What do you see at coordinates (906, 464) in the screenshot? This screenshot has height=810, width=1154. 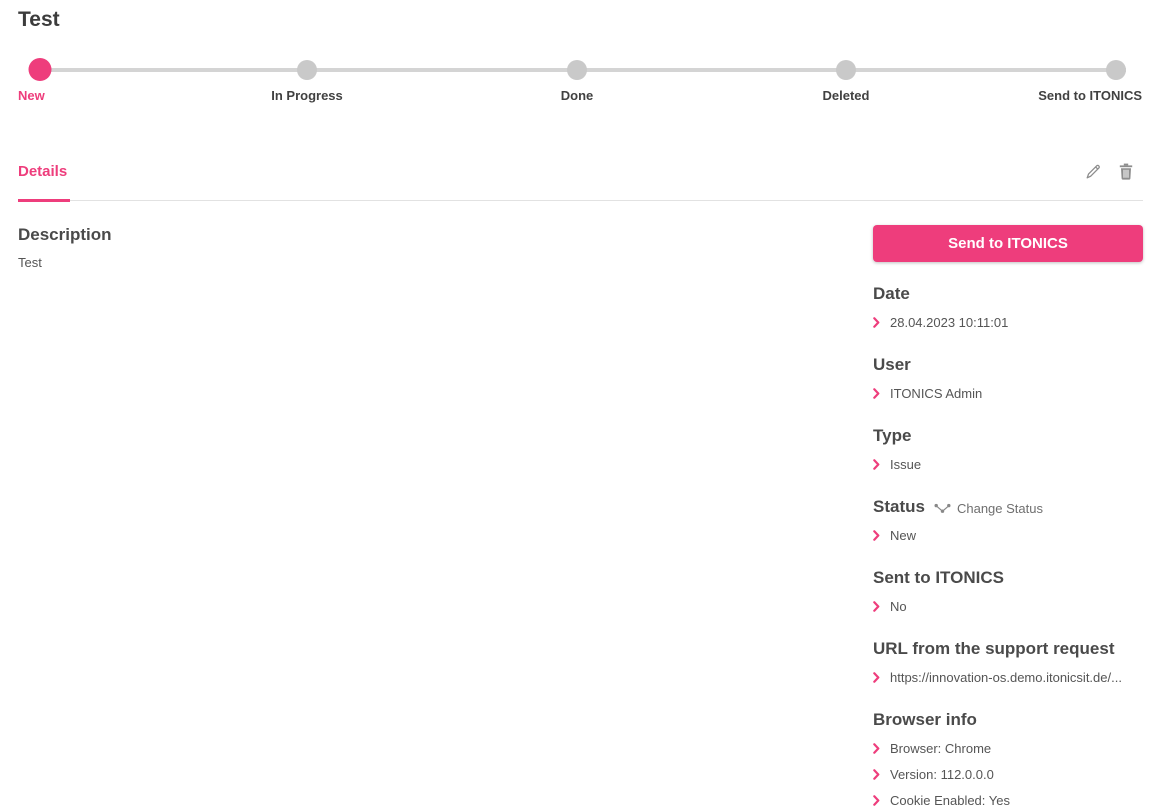 I see `type-value: Issue` at bounding box center [906, 464].